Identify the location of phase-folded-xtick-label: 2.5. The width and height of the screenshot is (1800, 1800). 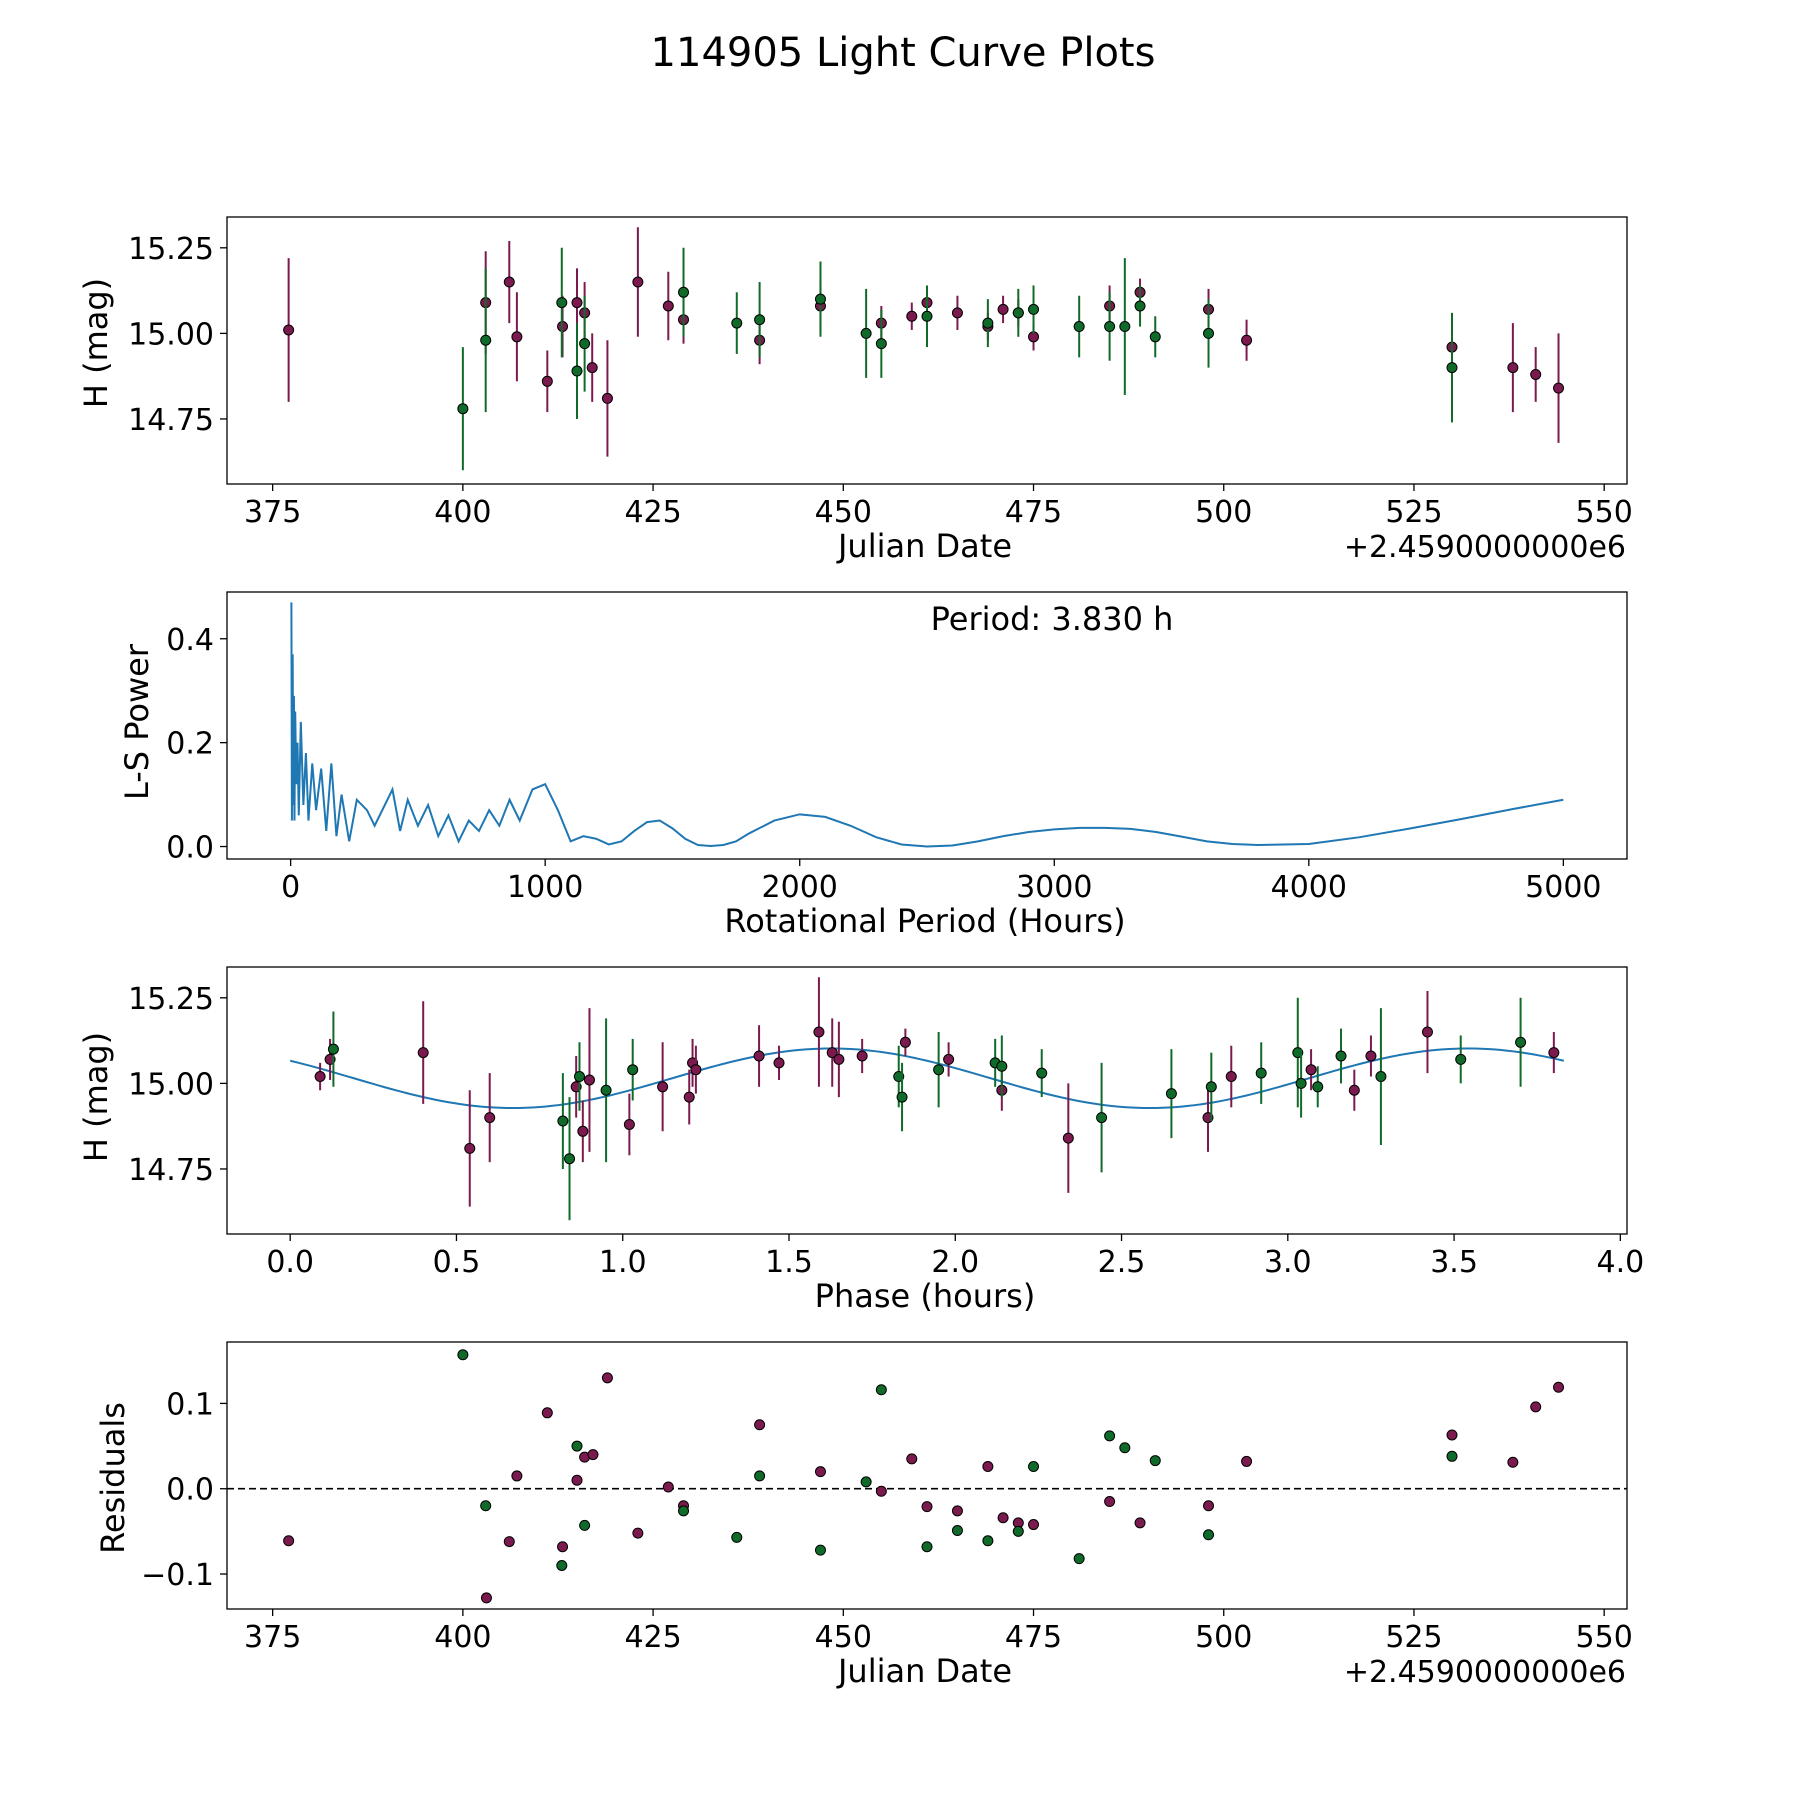
(1122, 1262).